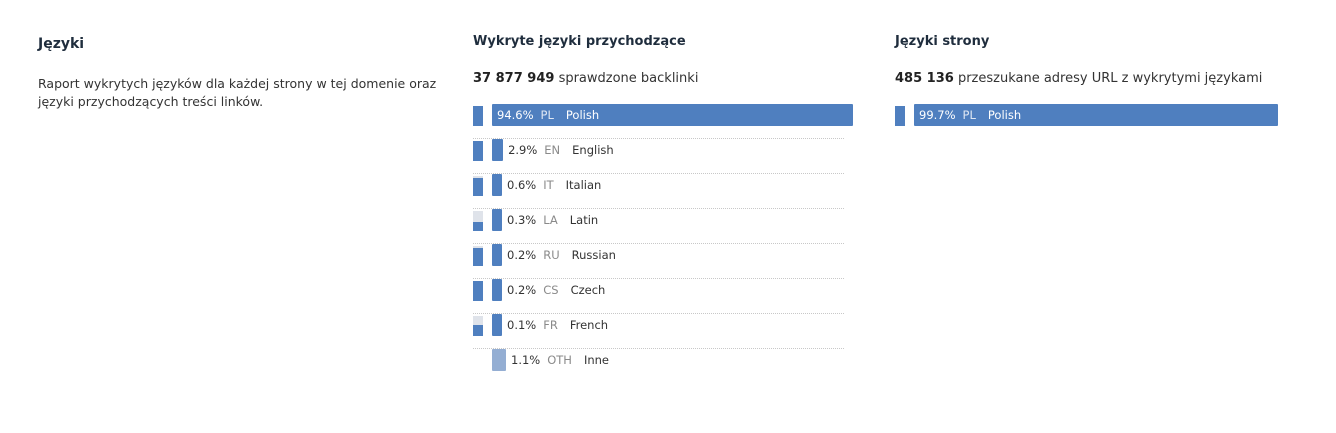 Image resolution: width=1336 pixels, height=433 pixels. I want to click on incoming-language-row: 0.3% LA Latin, so click(663, 226).